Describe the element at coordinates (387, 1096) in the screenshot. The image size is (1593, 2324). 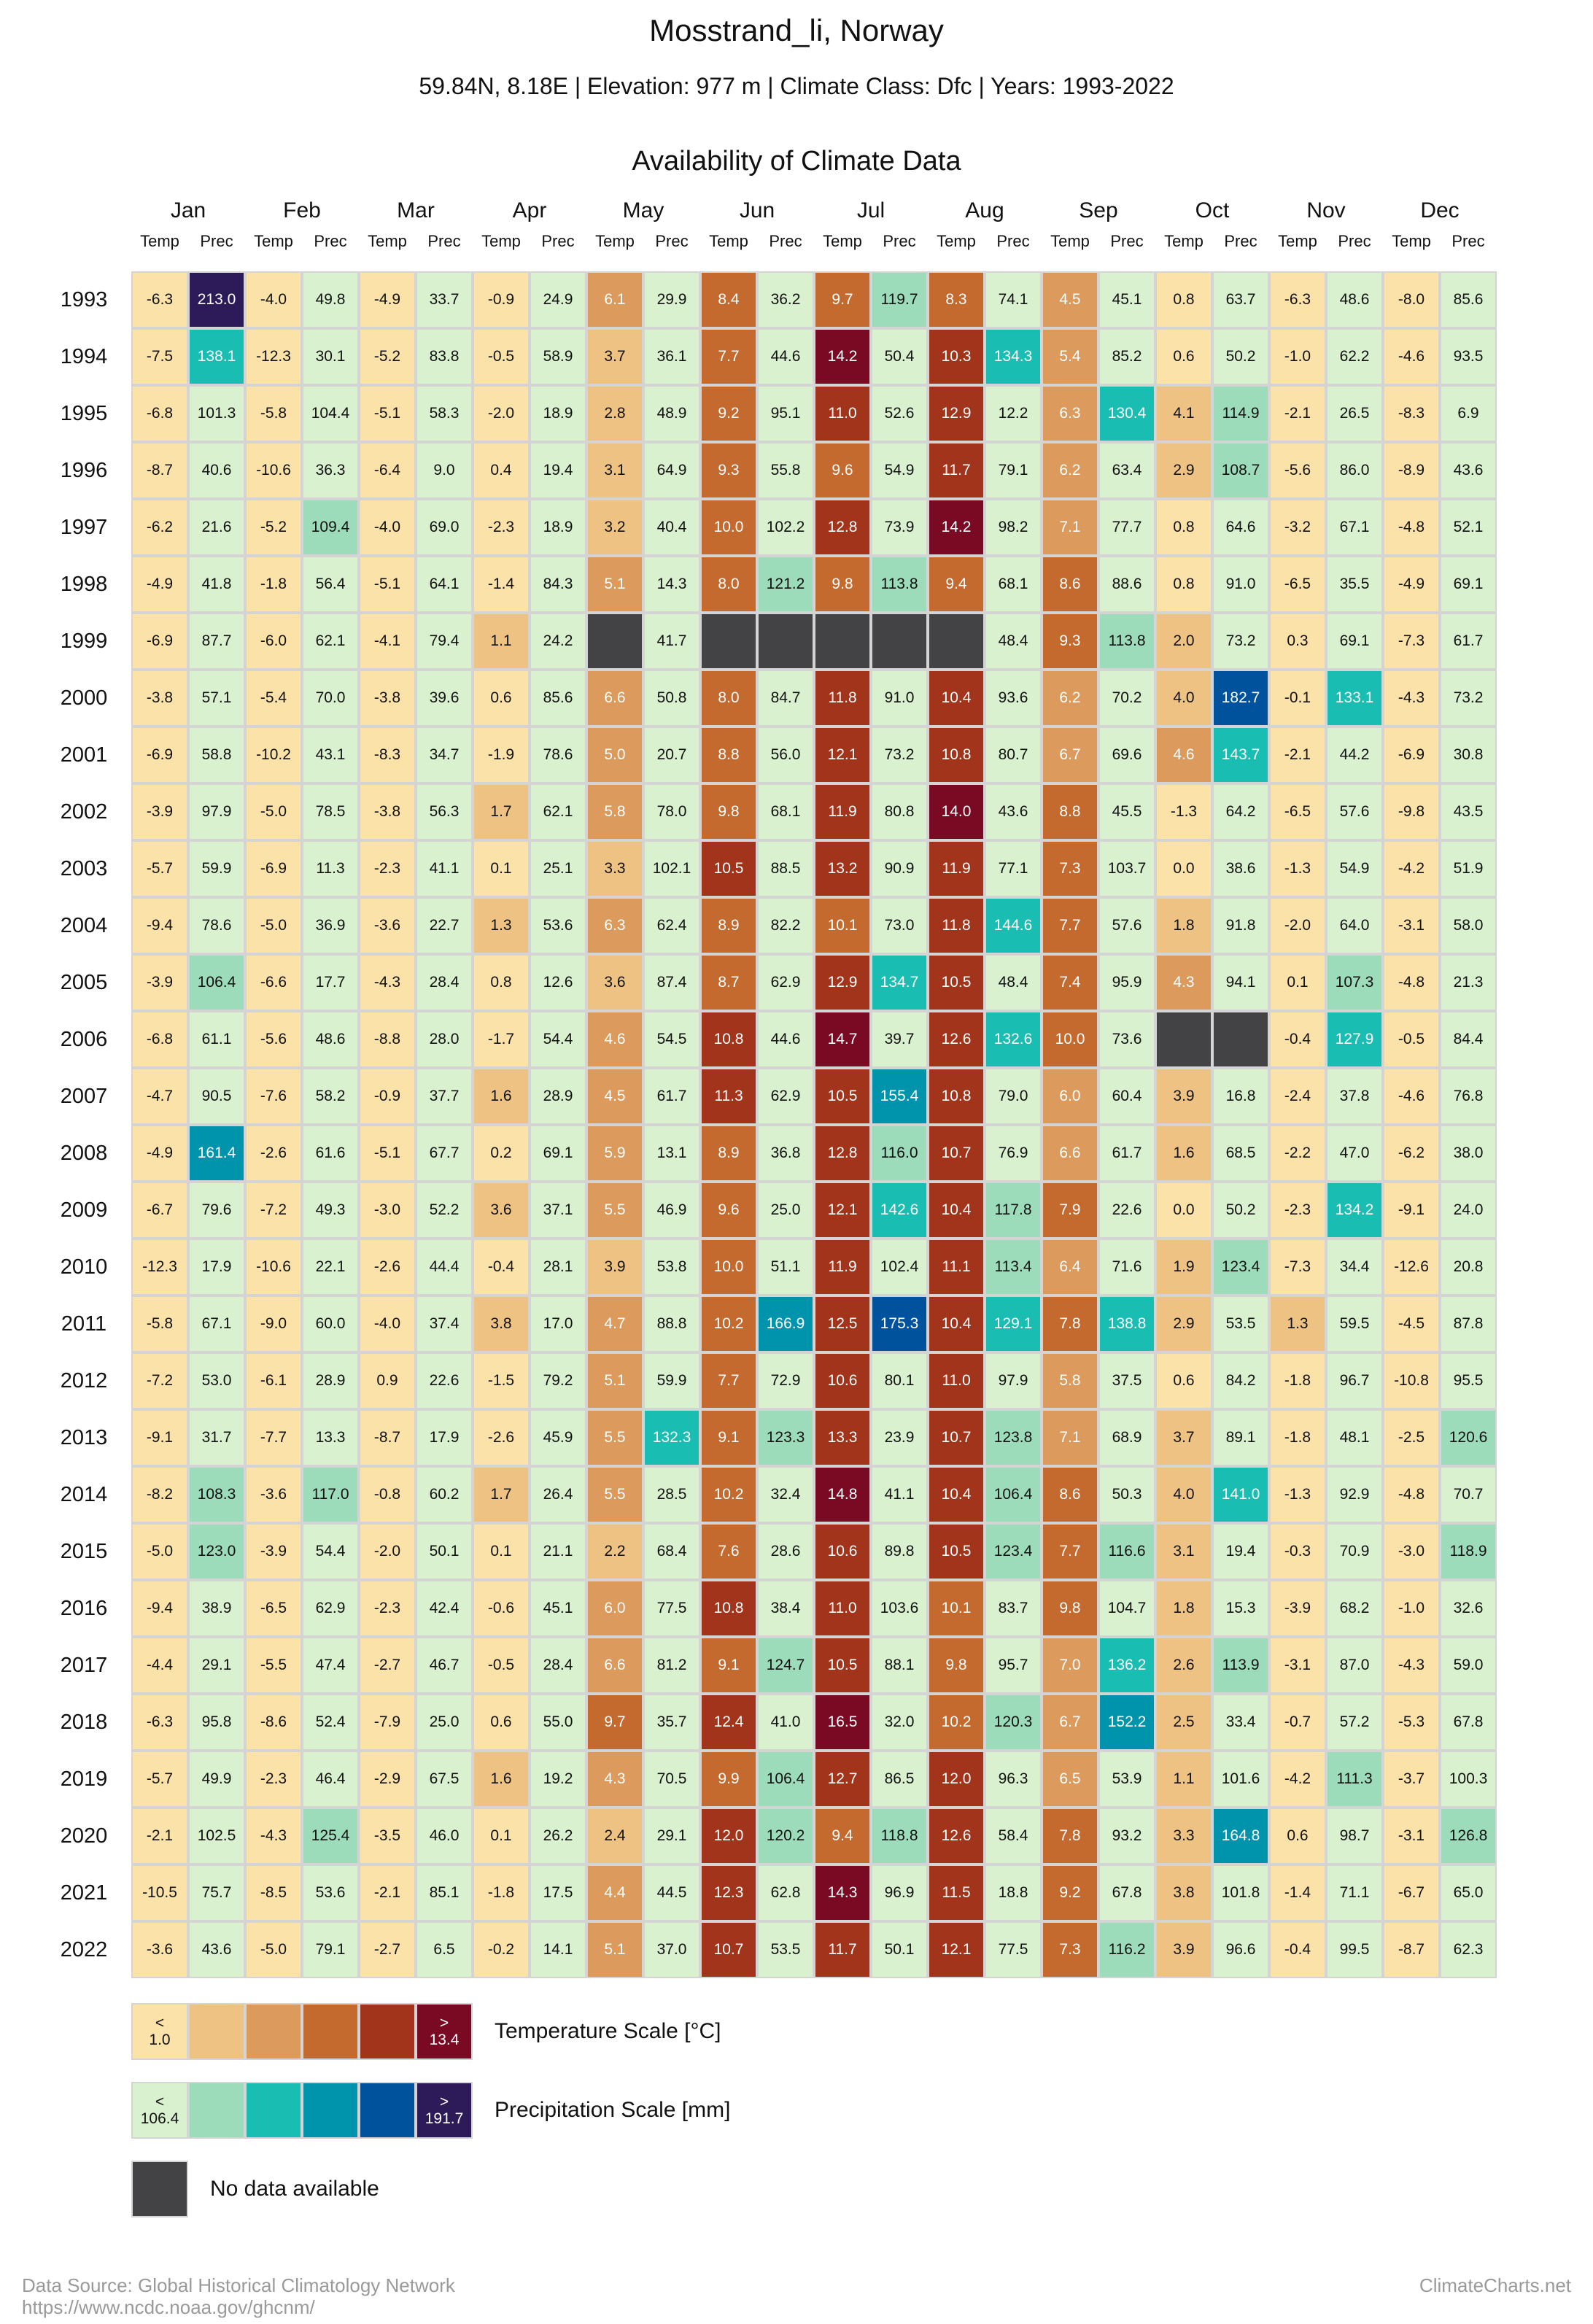
I see `temp-cell: -0.9` at that location.